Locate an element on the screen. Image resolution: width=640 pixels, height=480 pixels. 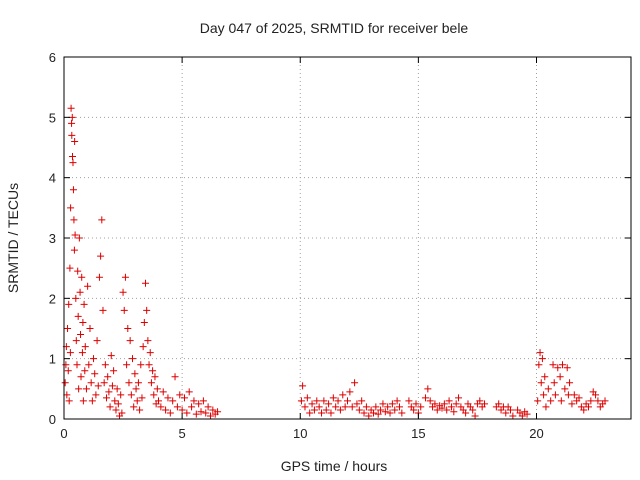
y-tick-label: 1 is located at coordinates (52, 359).